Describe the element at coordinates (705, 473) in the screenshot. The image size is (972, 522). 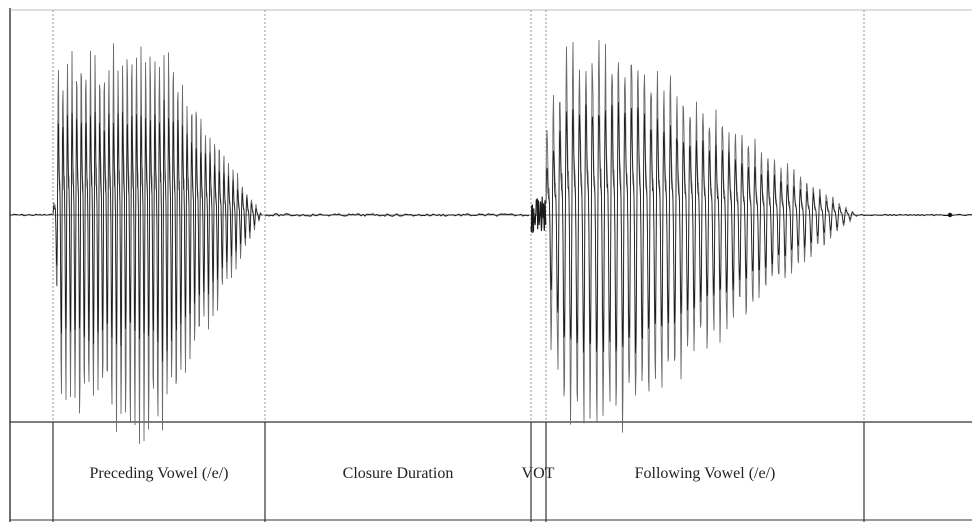
I see `label-following-vowel: Following Vowel (/e/)` at that location.